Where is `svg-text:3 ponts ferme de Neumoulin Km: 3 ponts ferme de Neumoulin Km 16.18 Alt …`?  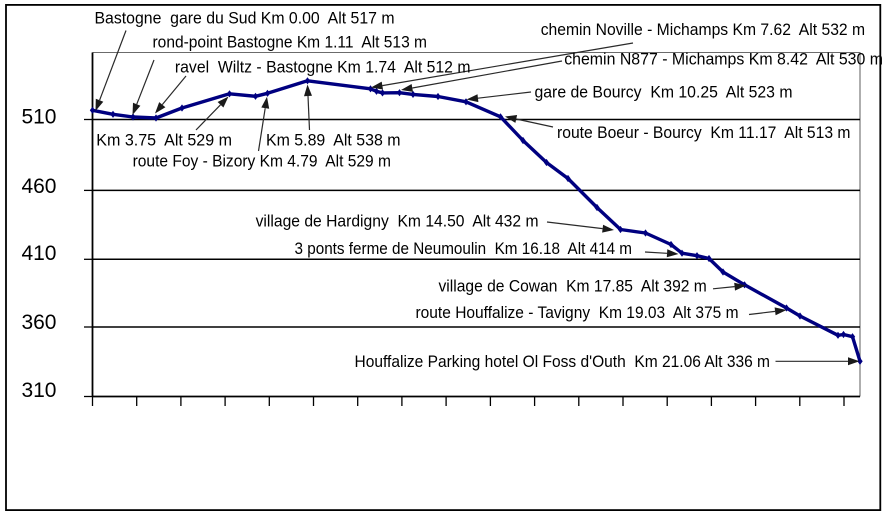
svg-text:3 ponts ferme de Neumoulin Km: 3 ponts ferme de Neumoulin Km 16.18 Alt … is located at coordinates (464, 248).